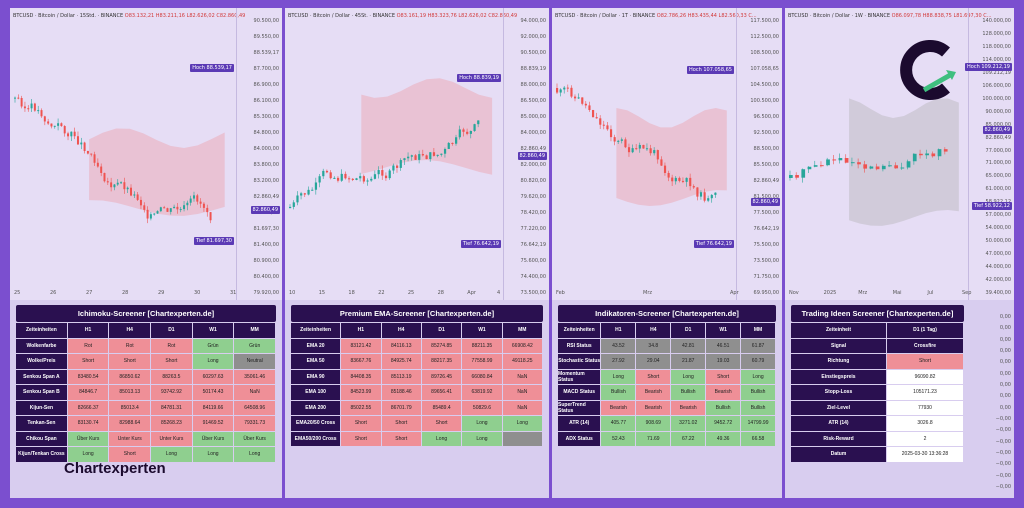 This screenshot has height=508, width=1024. What do you see at coordinates (579, 438) in the screenshot?
I see `row-label: ADX Status` at bounding box center [579, 438].